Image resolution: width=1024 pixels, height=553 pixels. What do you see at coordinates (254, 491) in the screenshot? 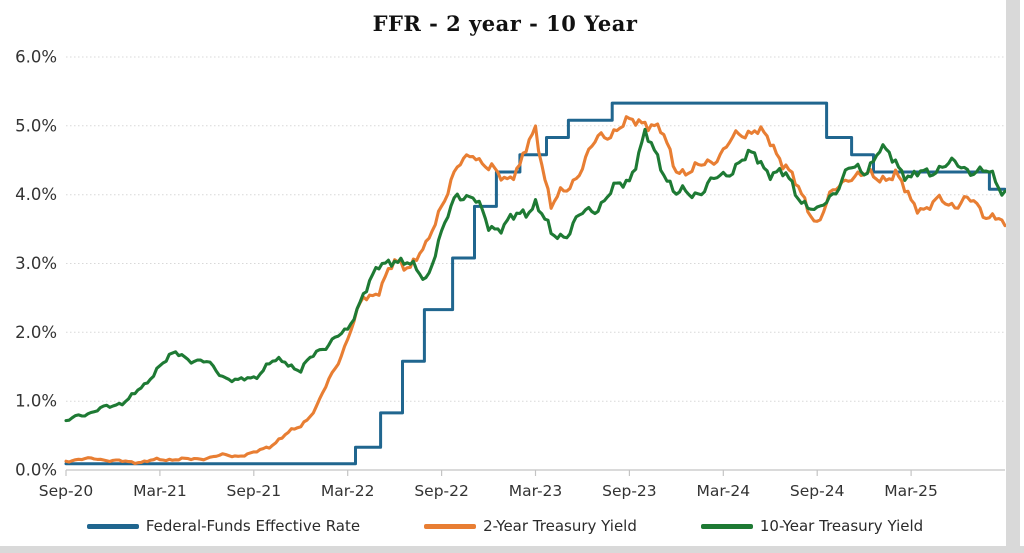
I see `x-tick-label: Sep-21` at bounding box center [254, 491].